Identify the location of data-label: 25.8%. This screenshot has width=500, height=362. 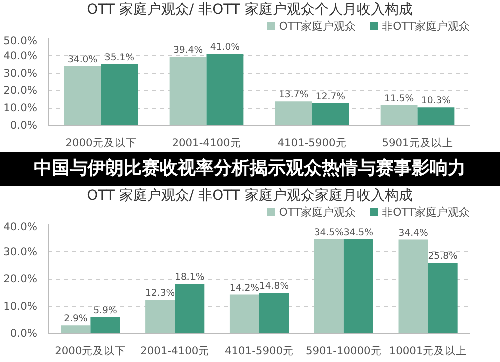
(443, 256).